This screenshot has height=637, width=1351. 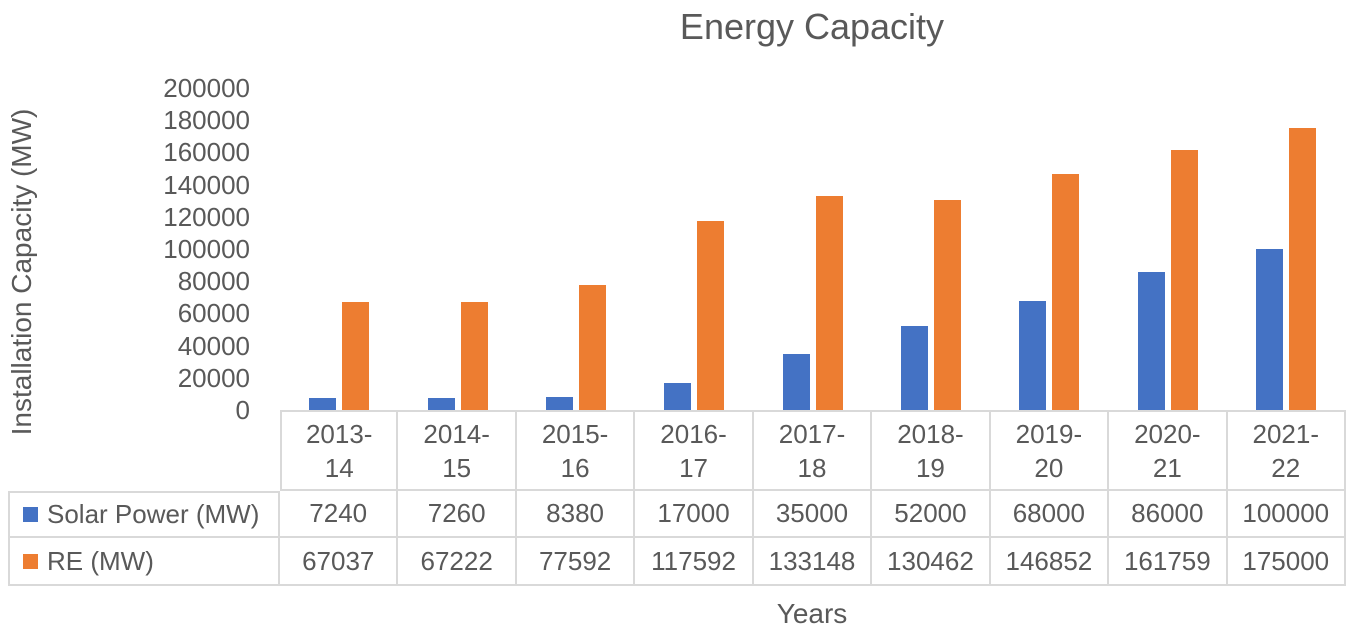 What do you see at coordinates (931, 562) in the screenshot?
I see `value-cell: 130462` at bounding box center [931, 562].